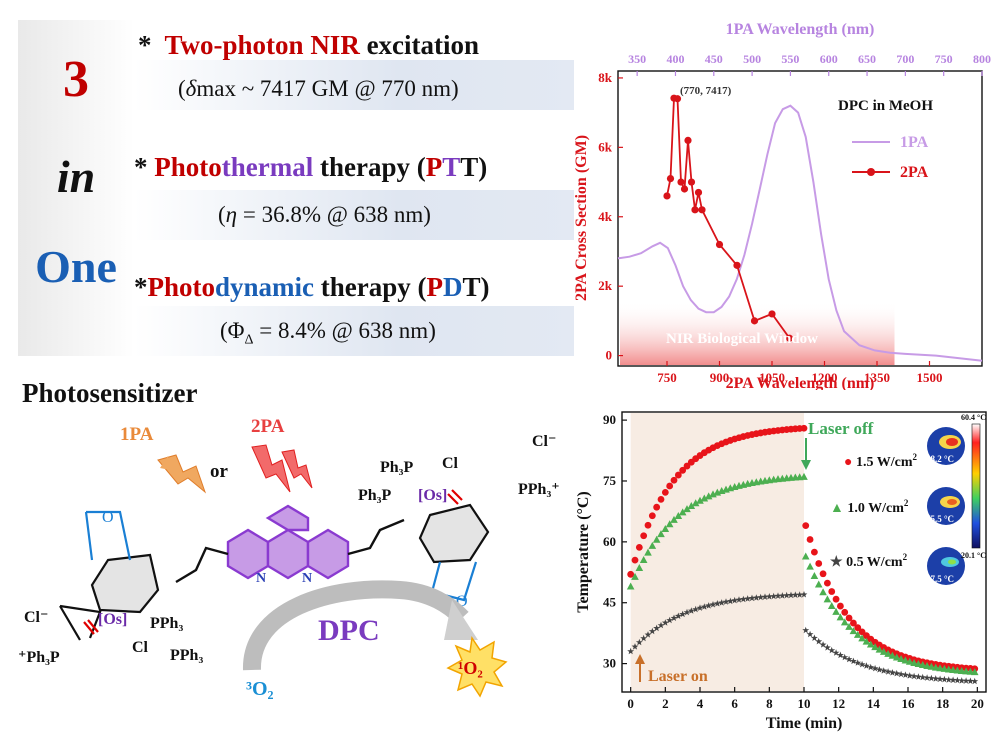 The image size is (1000, 734). I want to click on x2-tick-label: 600, so click(829, 59).